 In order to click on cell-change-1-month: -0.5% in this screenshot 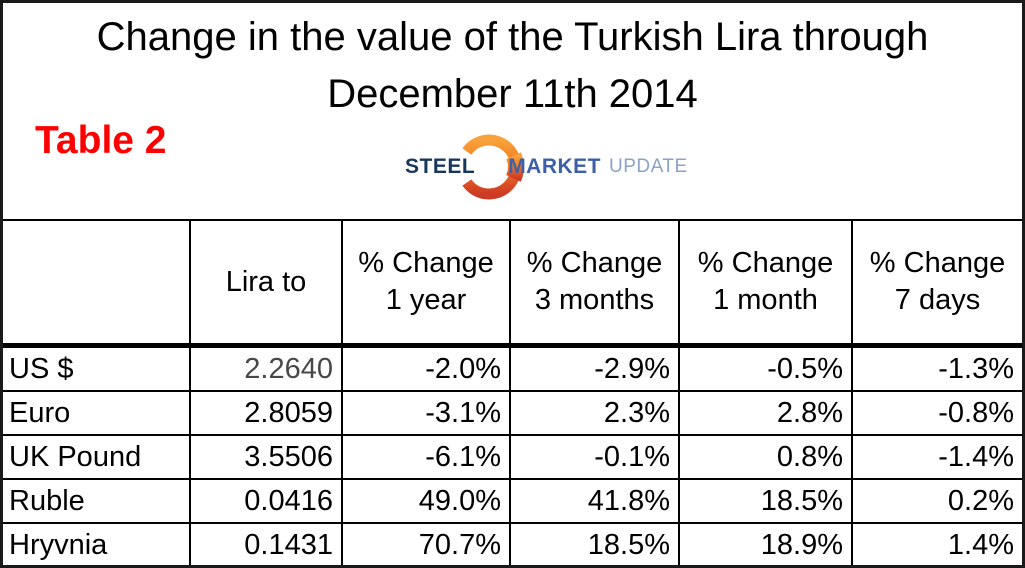, I will do `click(765, 368)`.